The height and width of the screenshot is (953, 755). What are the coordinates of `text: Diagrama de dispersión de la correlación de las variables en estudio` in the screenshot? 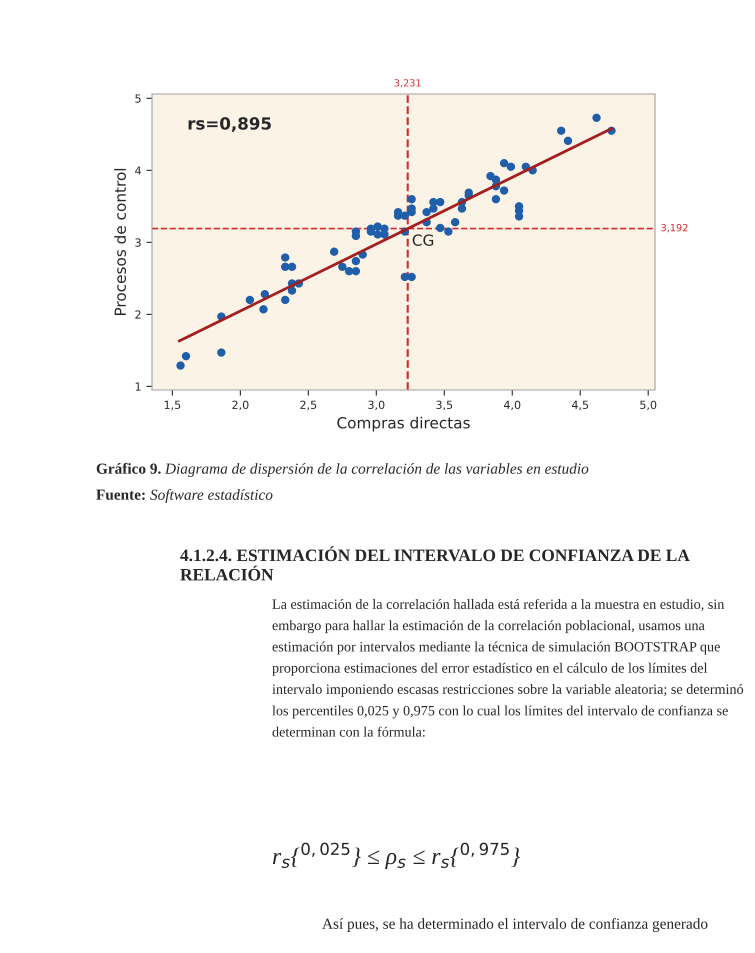 It's located at (376, 470).